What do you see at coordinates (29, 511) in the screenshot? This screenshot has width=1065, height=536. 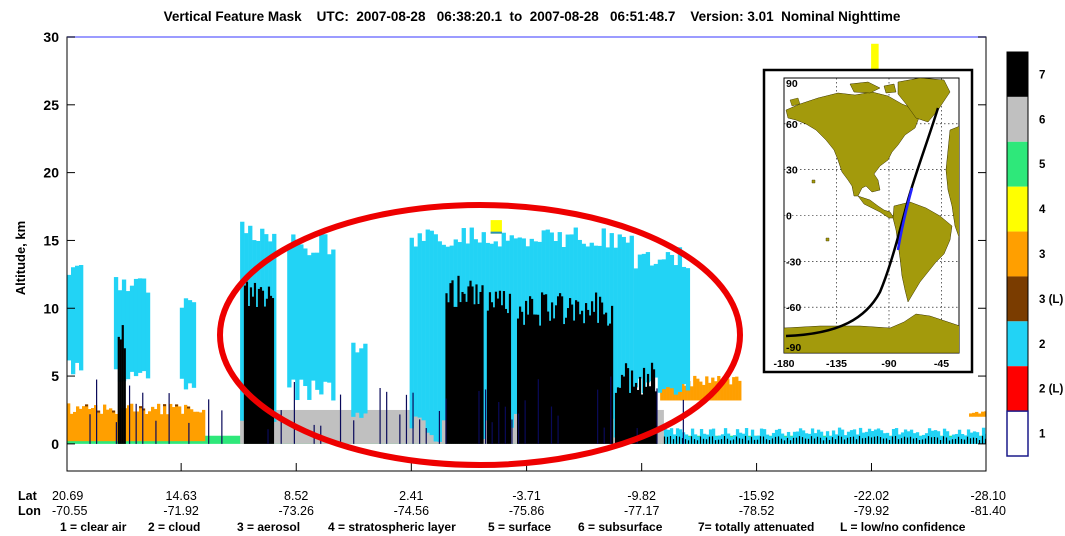 I see `lon-row-label: Lon` at bounding box center [29, 511].